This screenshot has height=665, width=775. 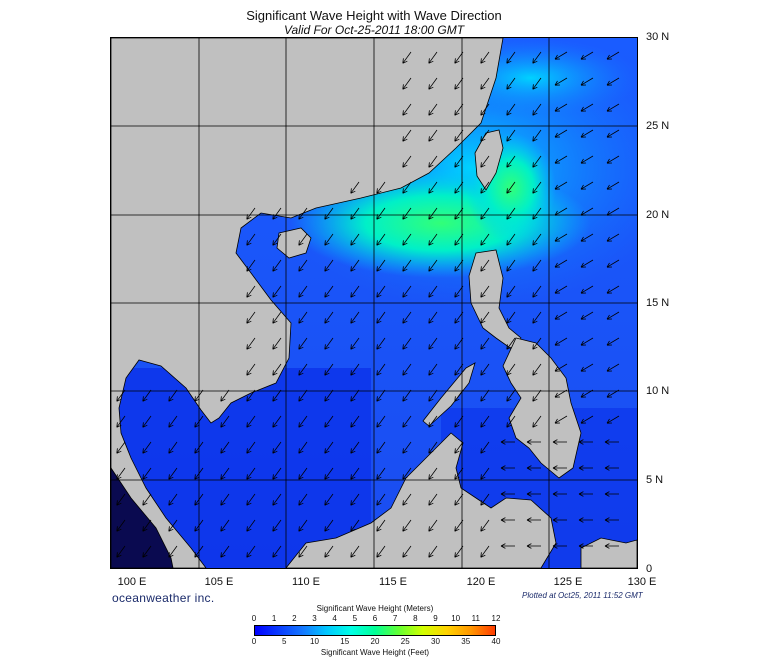 I want to click on lon-label-125e: 125 E, so click(x=568, y=582).